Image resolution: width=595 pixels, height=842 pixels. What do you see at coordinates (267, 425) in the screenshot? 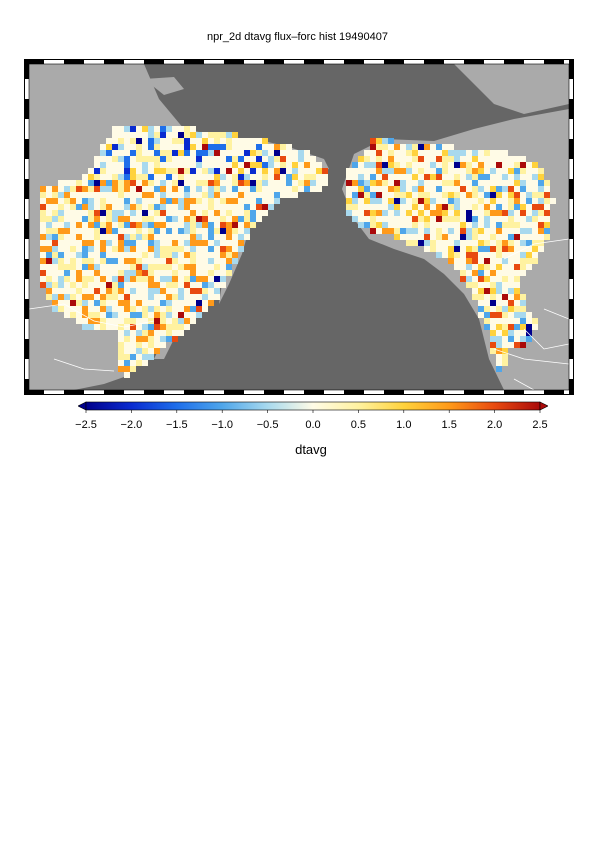
I see `colorbar-tick-label: −0.5` at bounding box center [267, 425].